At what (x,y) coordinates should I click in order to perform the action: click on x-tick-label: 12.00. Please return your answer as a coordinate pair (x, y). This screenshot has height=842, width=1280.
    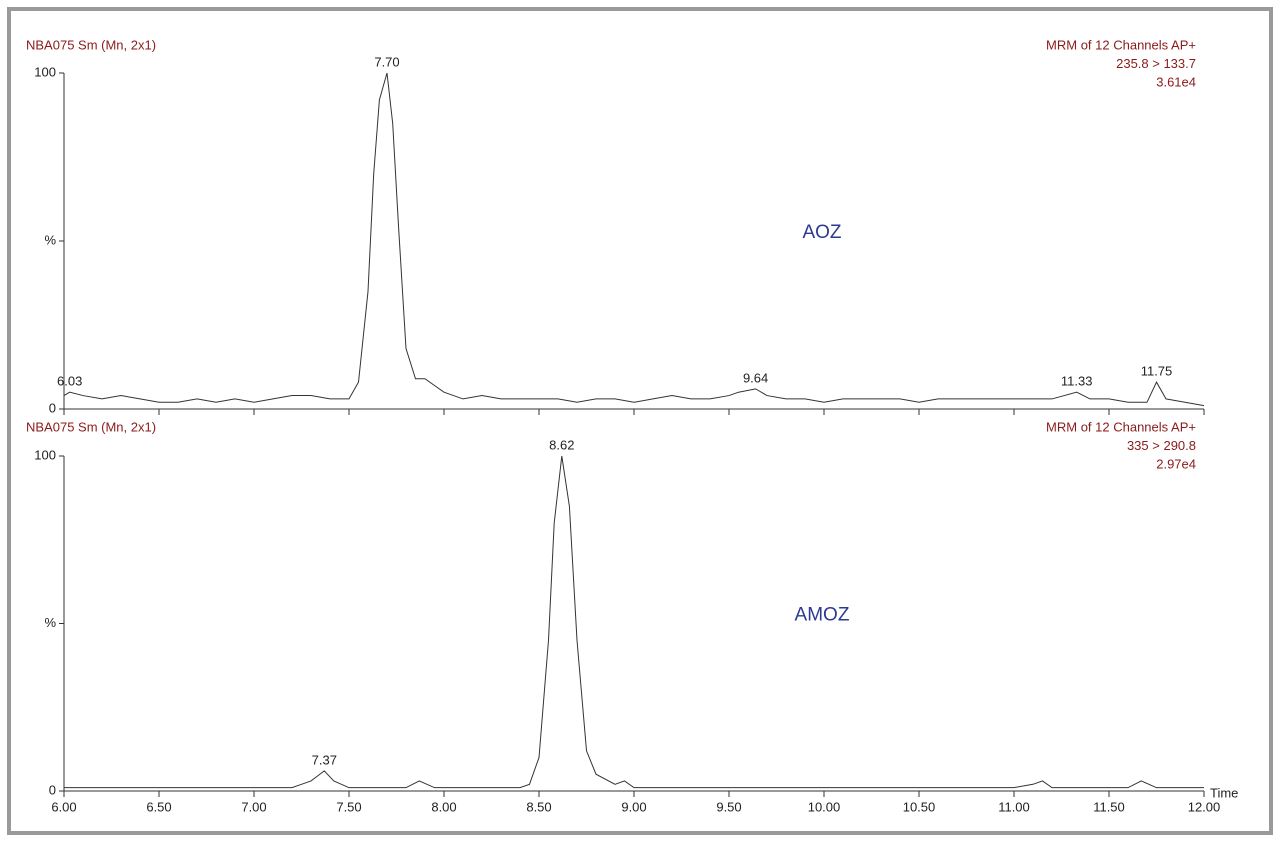
    Looking at the image, I should click on (1204, 806).